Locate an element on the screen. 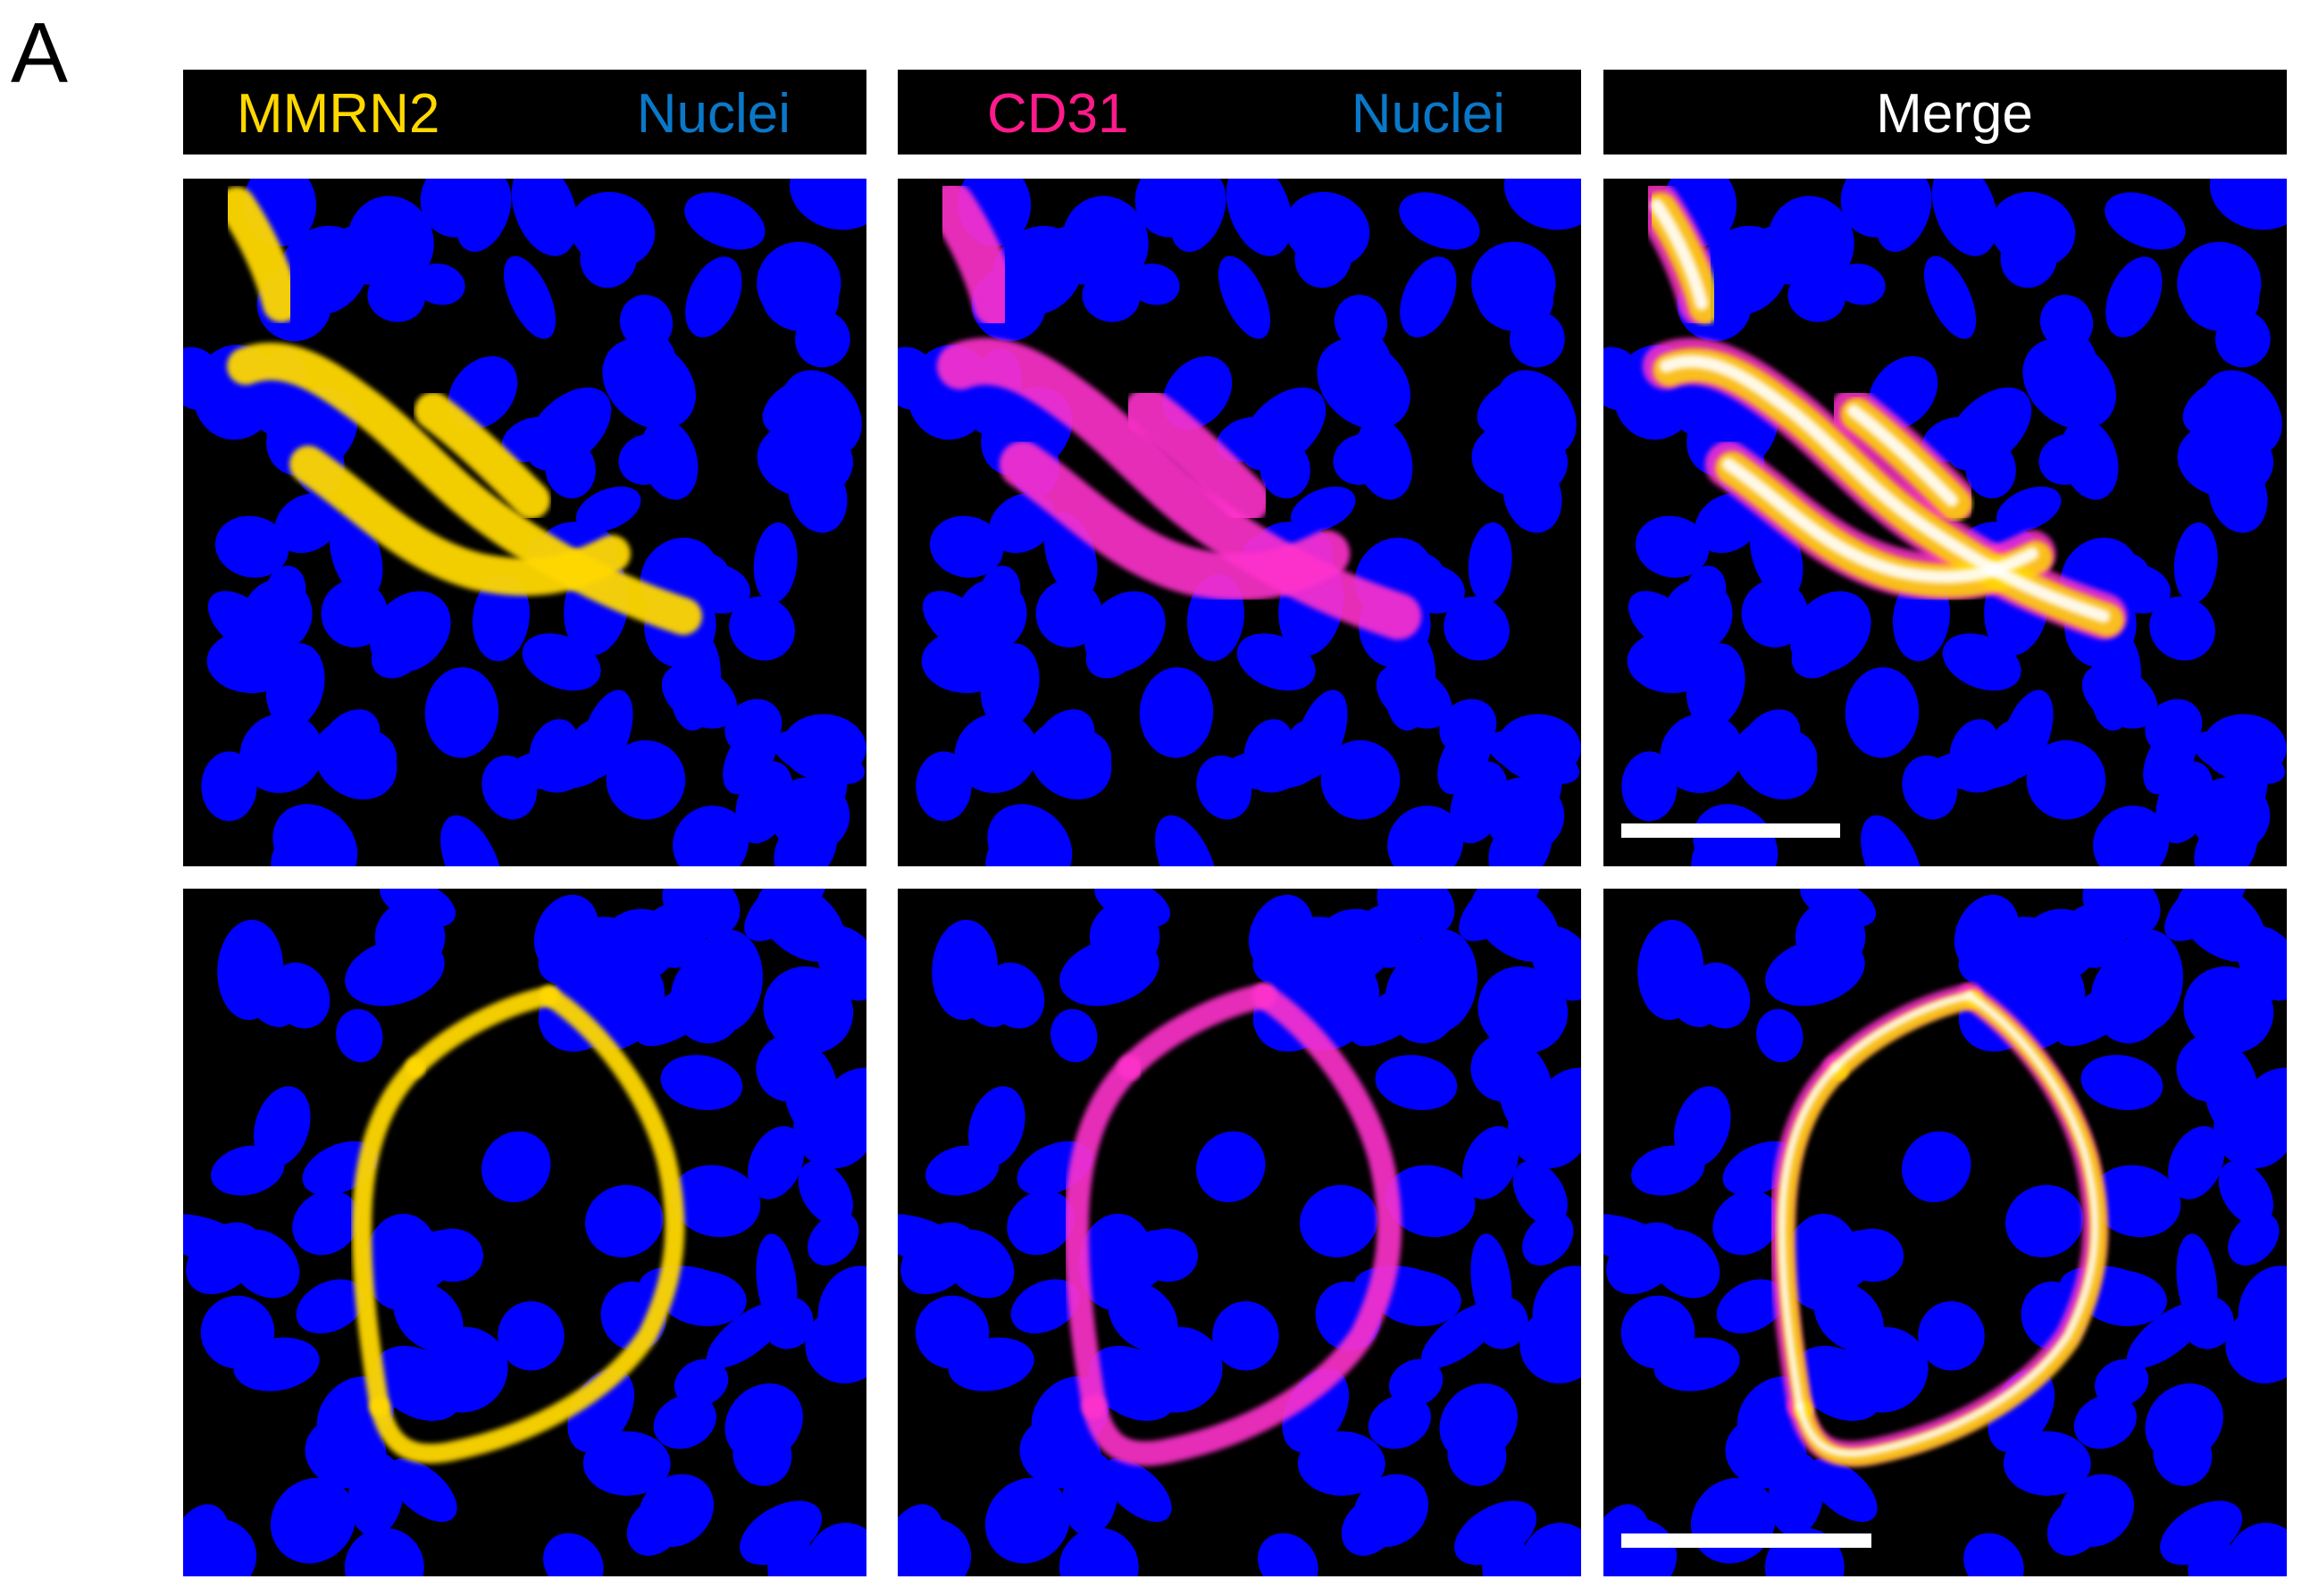 This screenshot has height=1596, width=2310. image-panel-top-cd31 is located at coordinates (1239, 522).